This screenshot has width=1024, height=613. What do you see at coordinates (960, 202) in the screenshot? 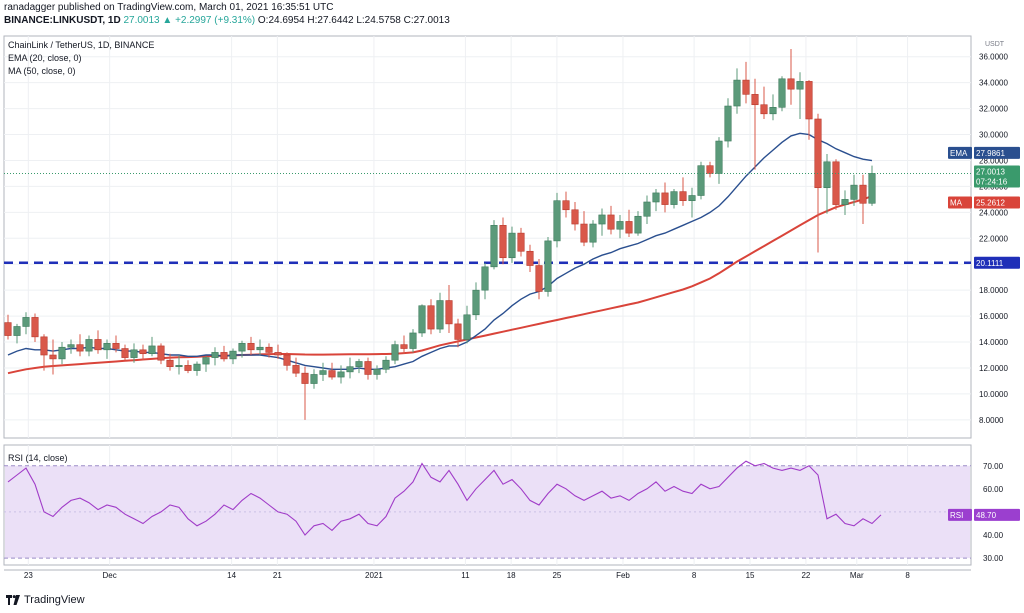
I see `price-tag-name-box` at bounding box center [960, 202].